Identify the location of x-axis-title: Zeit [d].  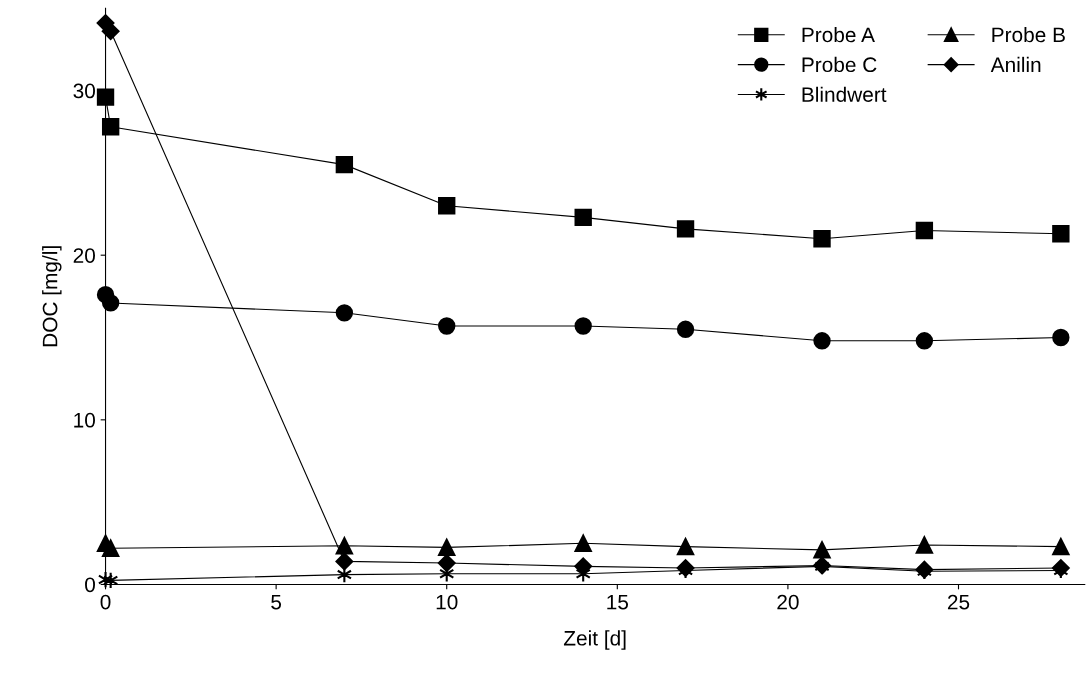
(594, 640).